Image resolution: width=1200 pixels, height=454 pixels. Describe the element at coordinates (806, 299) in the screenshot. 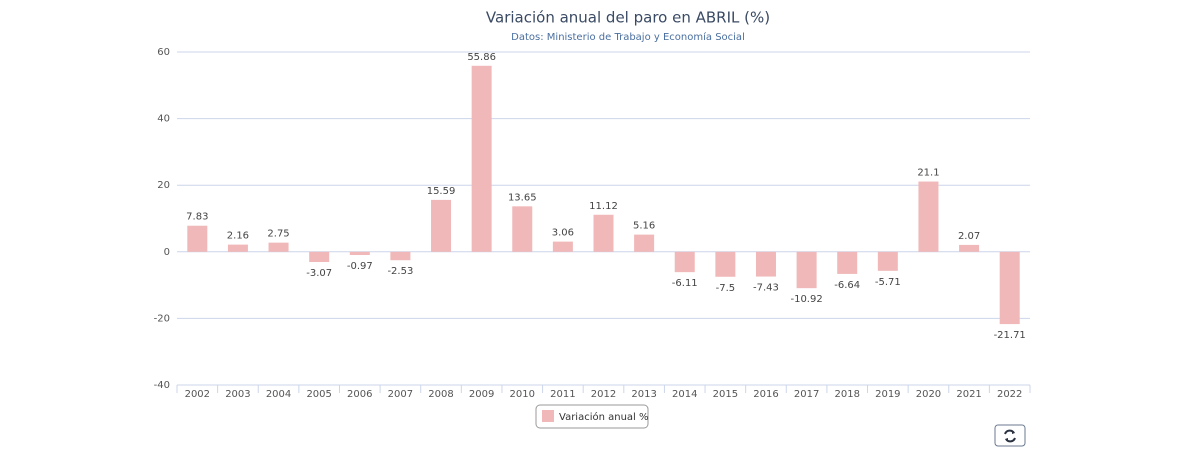

I see `data-label: -10.92` at that location.